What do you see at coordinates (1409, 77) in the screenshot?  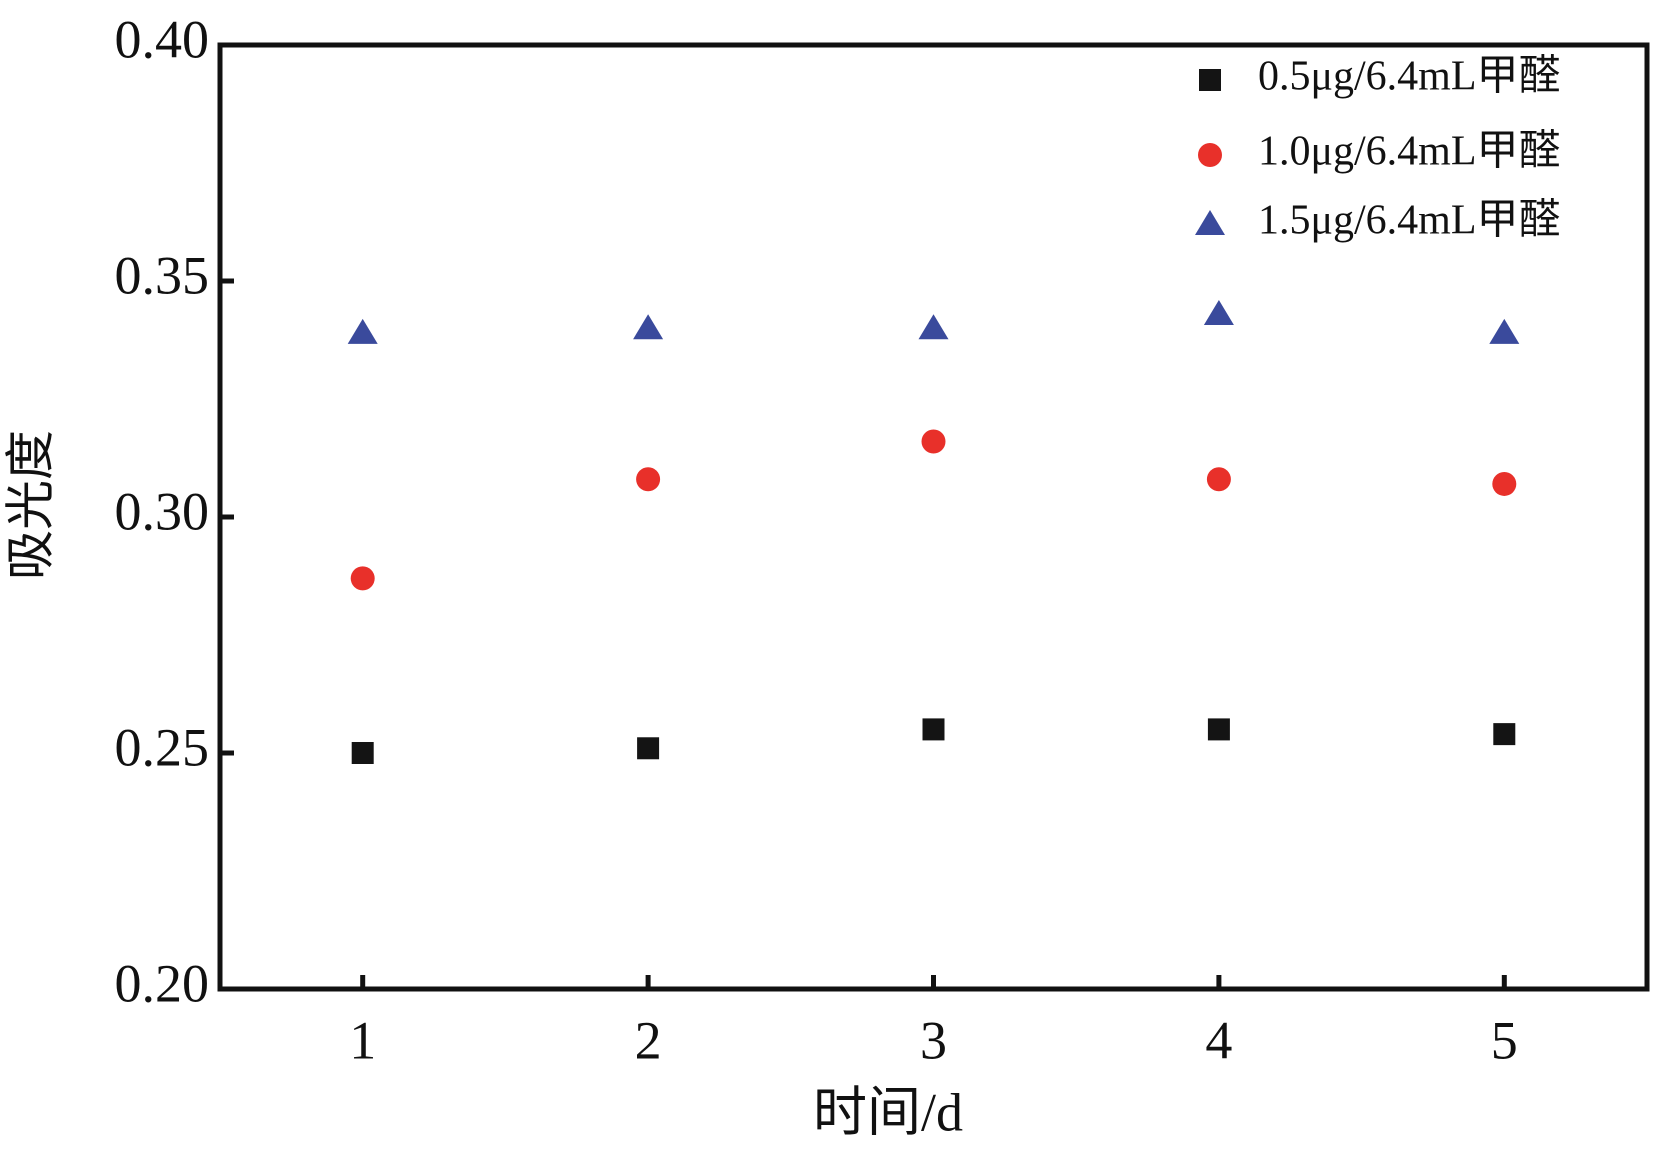 I see `legend-label: 0.5μg/6.4mL甲醛` at bounding box center [1409, 77].